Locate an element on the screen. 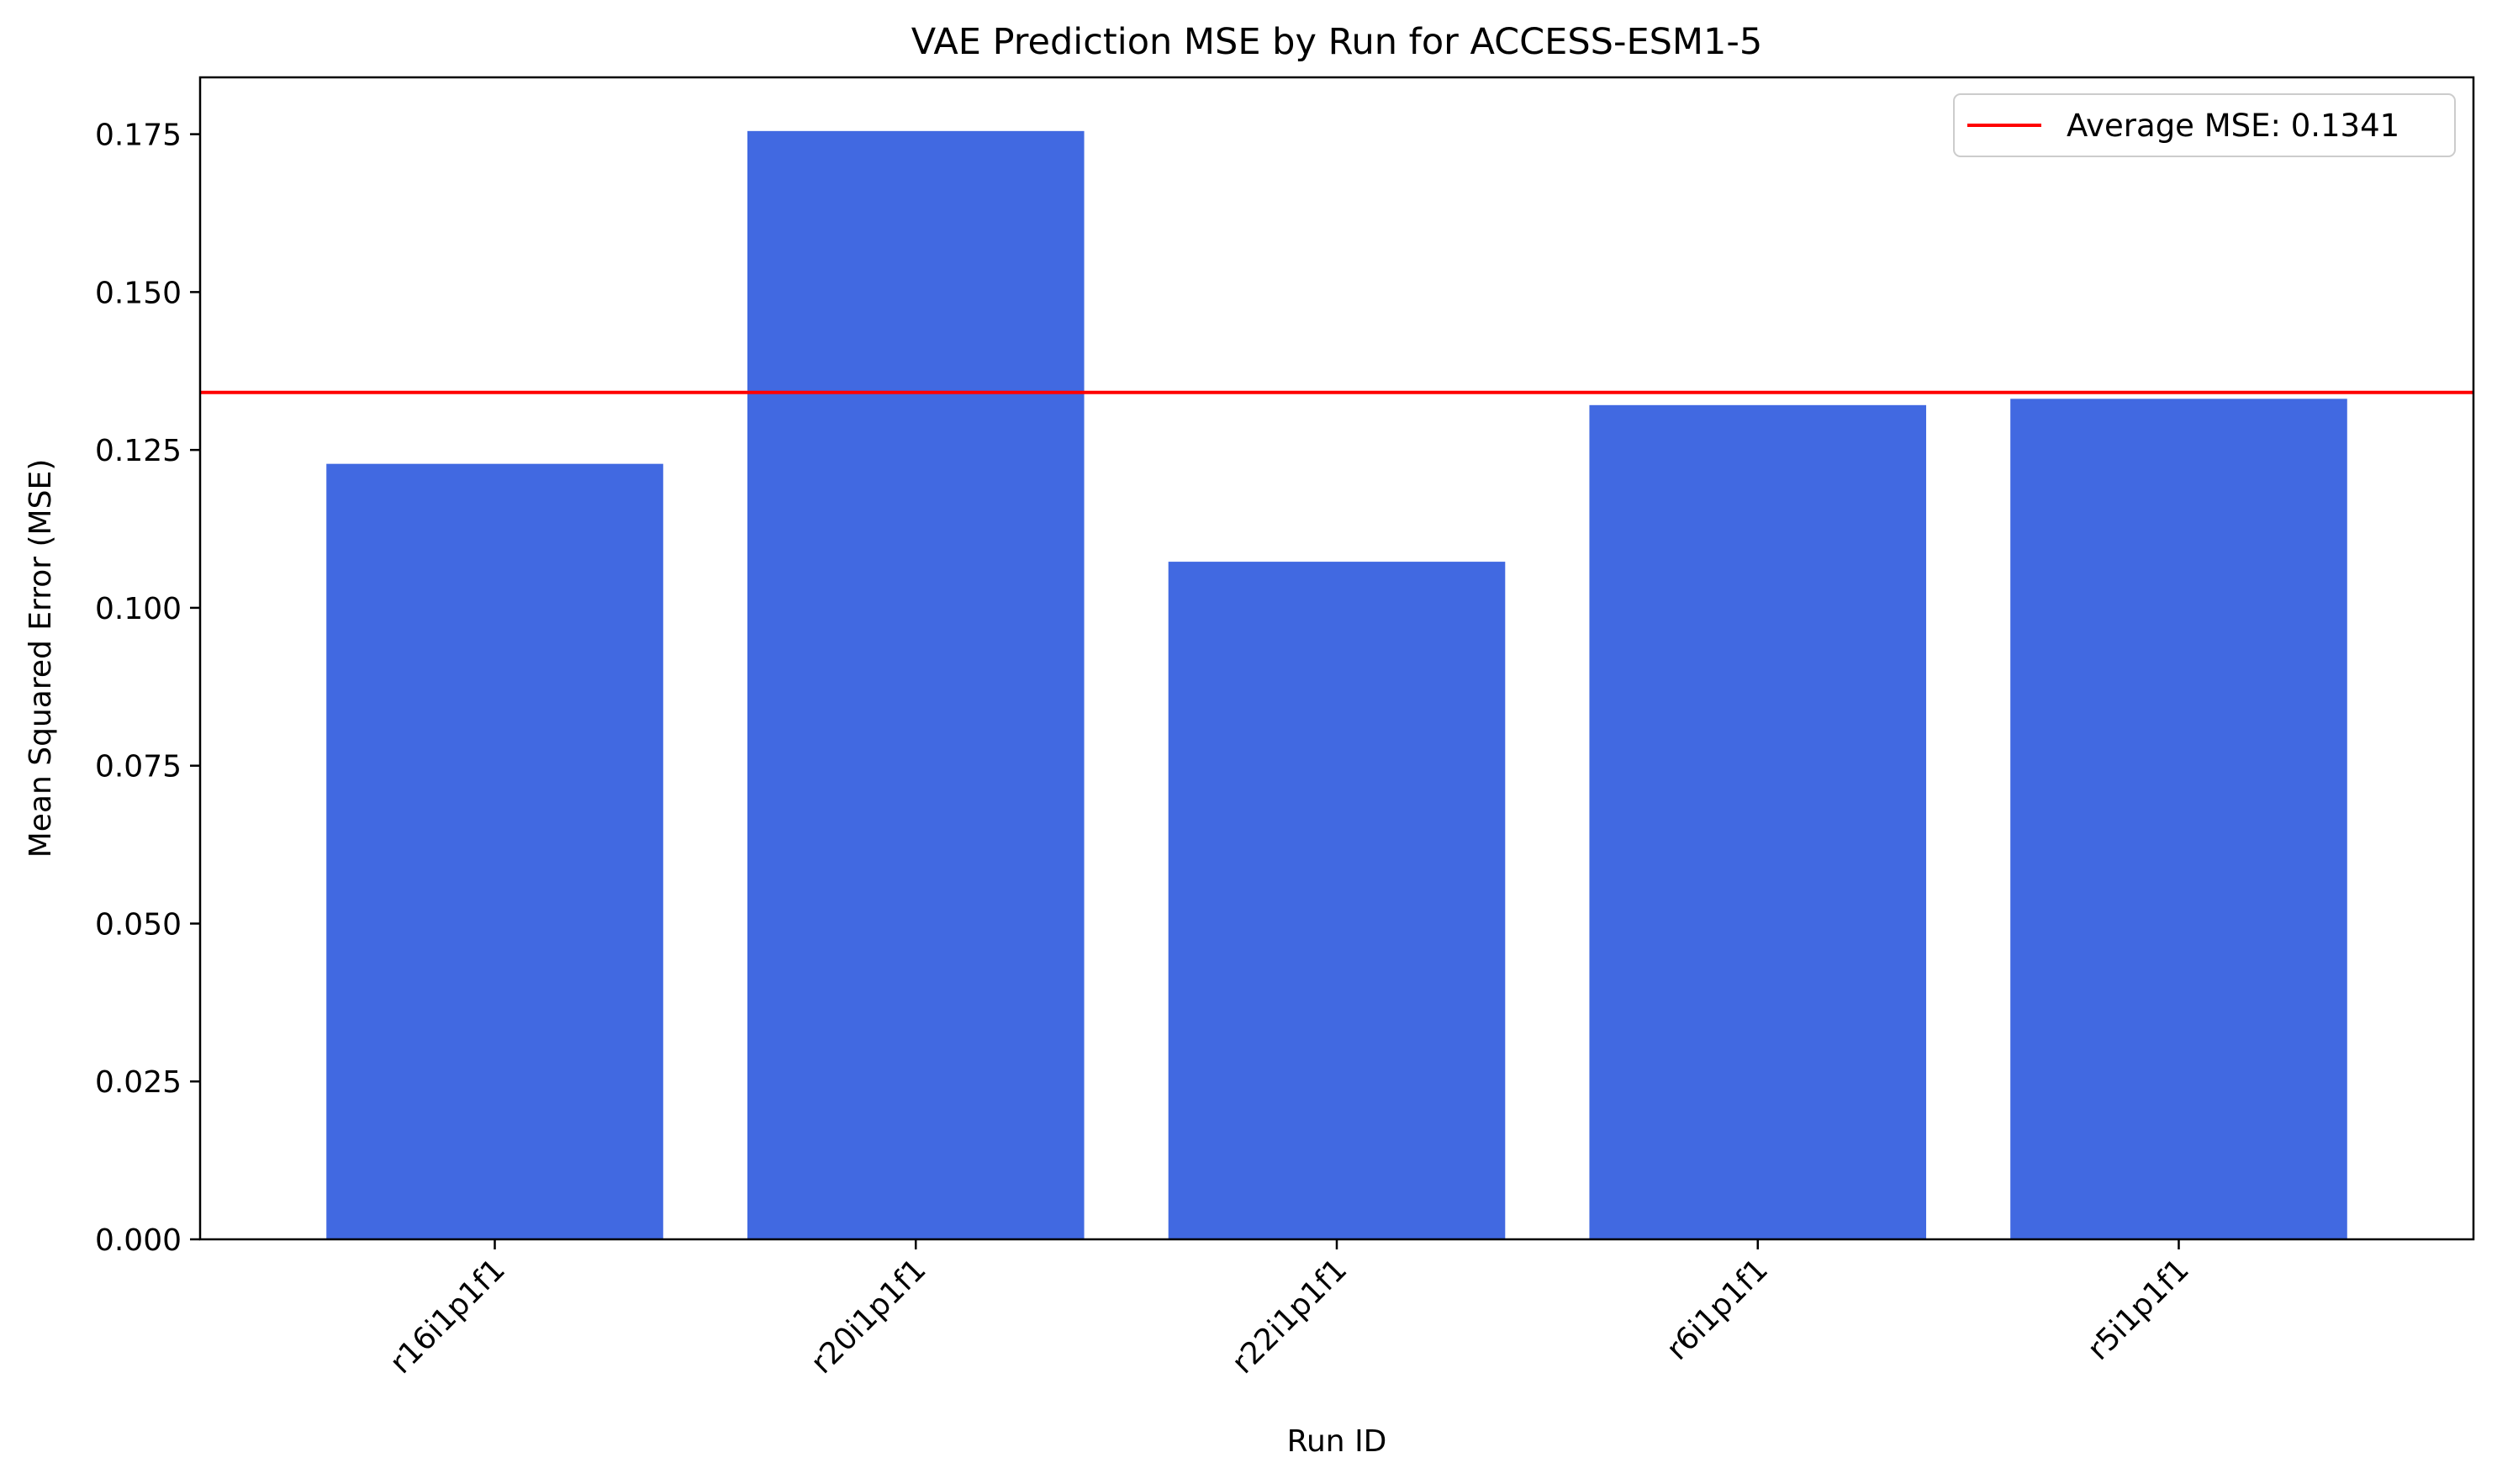 The image size is (2497, 1484). y-tick-label: 0.175 is located at coordinates (138, 136).